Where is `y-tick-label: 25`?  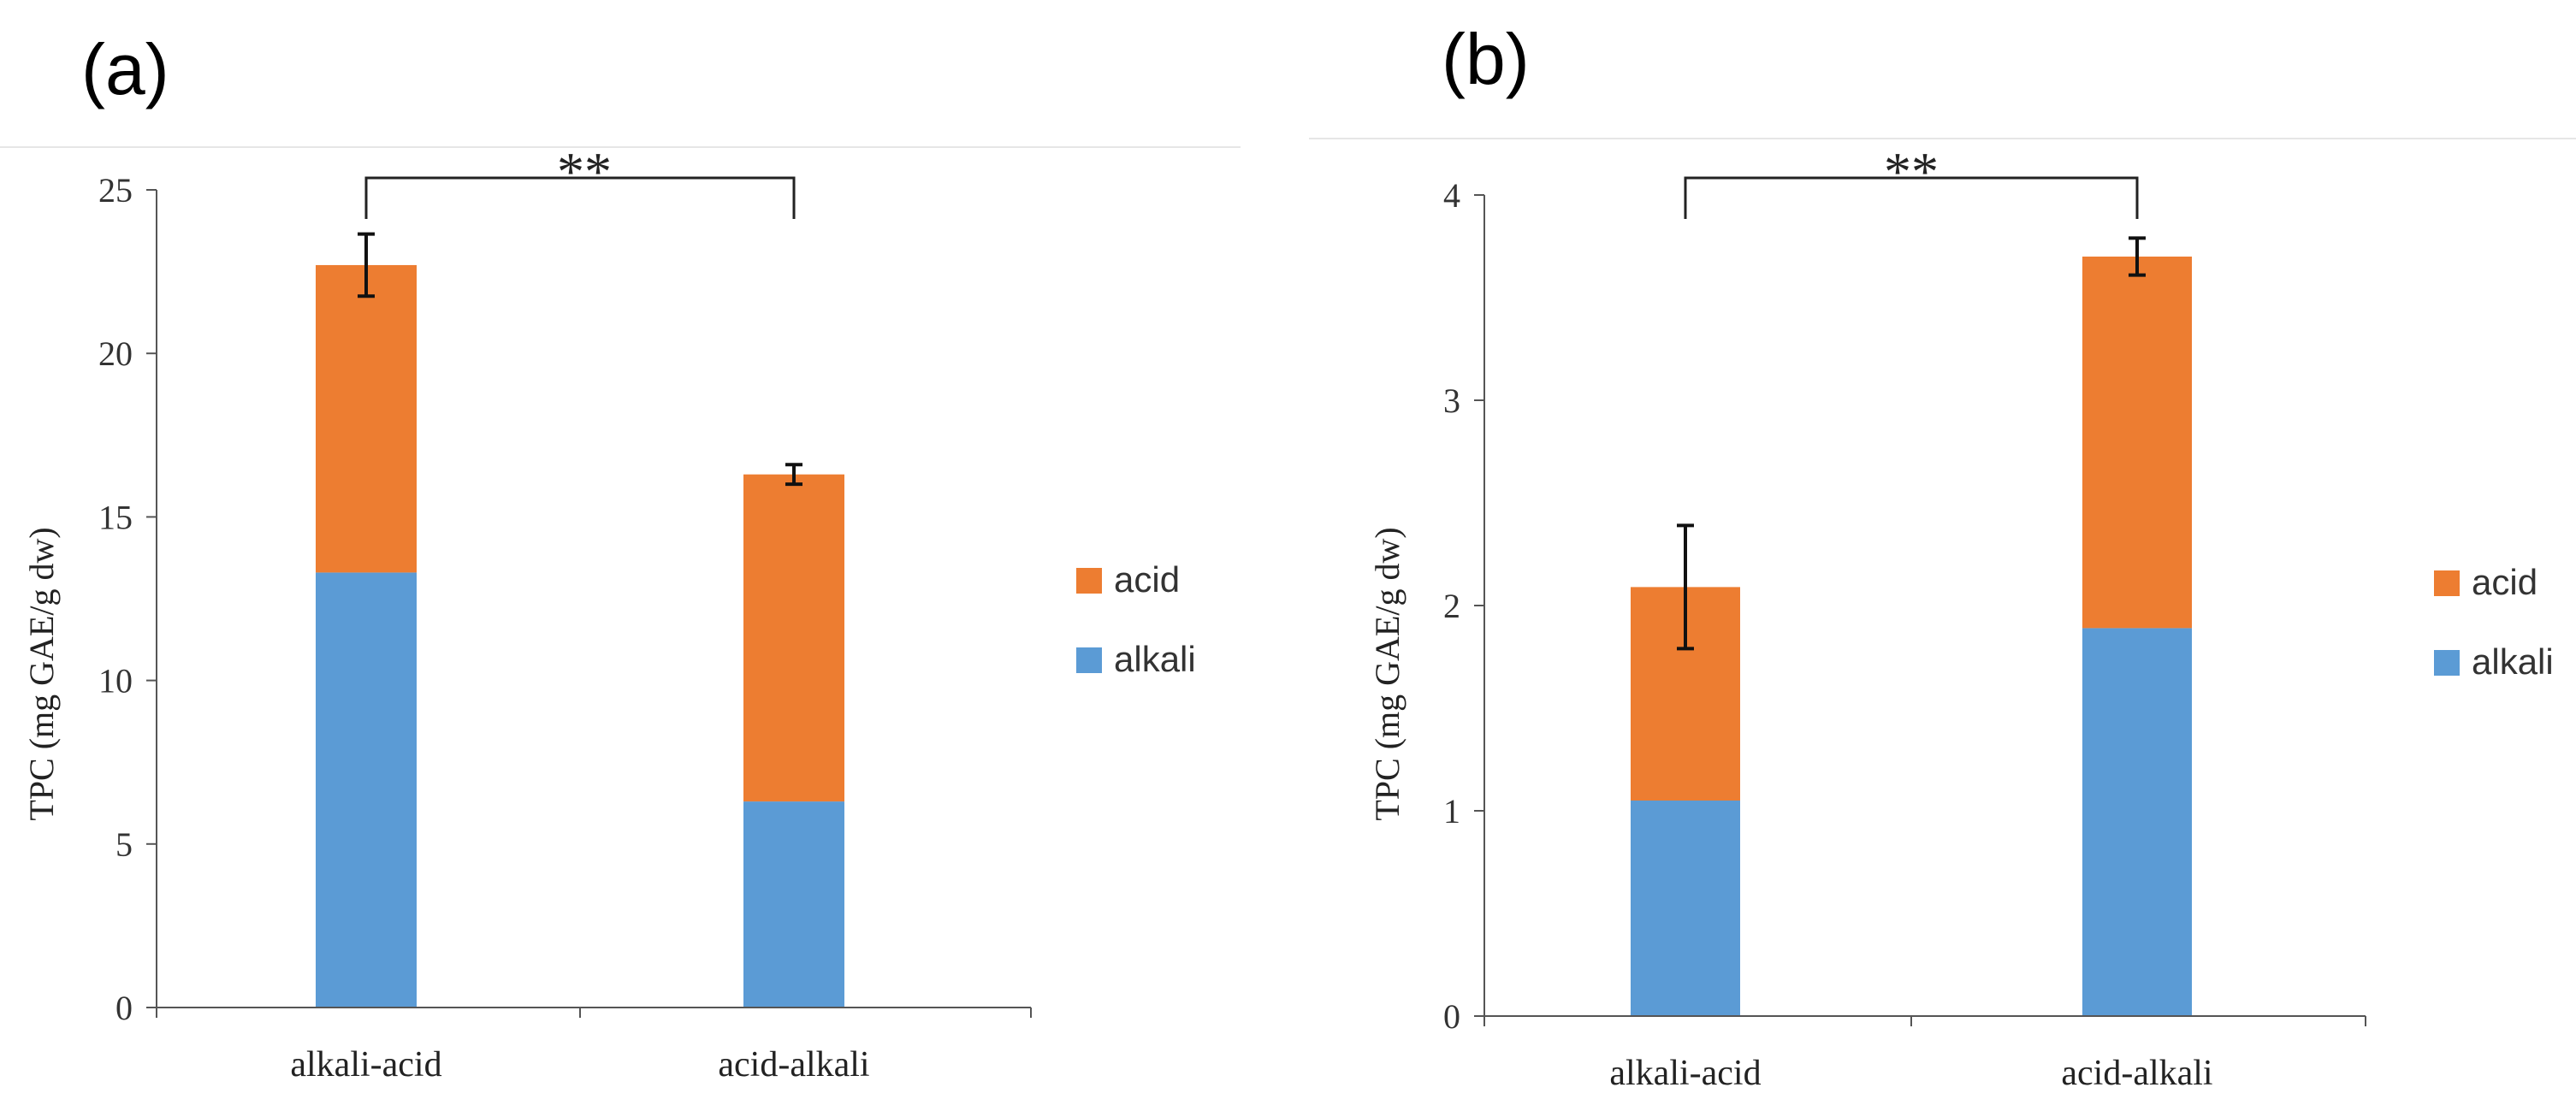 y-tick-label: 25 is located at coordinates (115, 190).